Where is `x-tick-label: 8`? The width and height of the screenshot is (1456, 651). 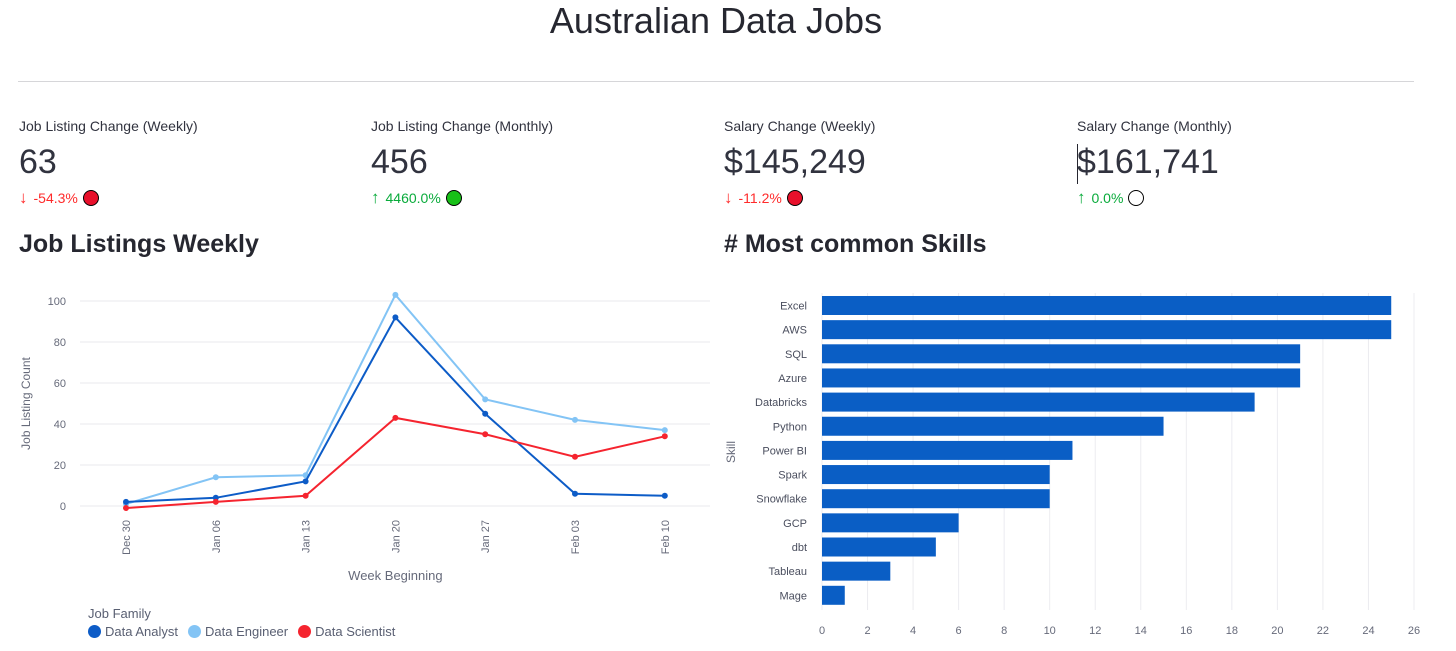 x-tick-label: 8 is located at coordinates (1004, 631).